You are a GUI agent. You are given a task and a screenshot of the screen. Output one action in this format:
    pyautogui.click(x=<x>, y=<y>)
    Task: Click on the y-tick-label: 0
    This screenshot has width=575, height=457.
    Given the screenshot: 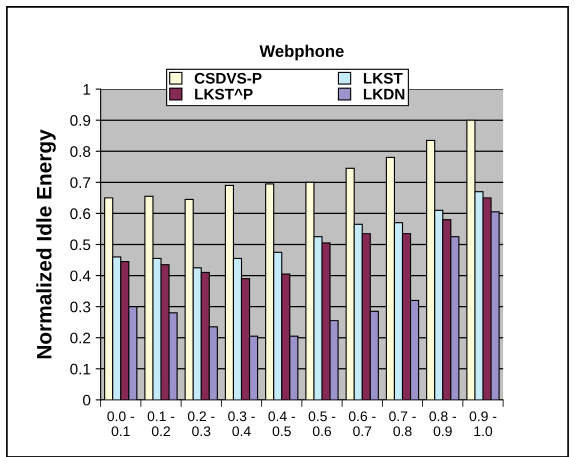 What is the action you would take?
    pyautogui.click(x=86, y=400)
    